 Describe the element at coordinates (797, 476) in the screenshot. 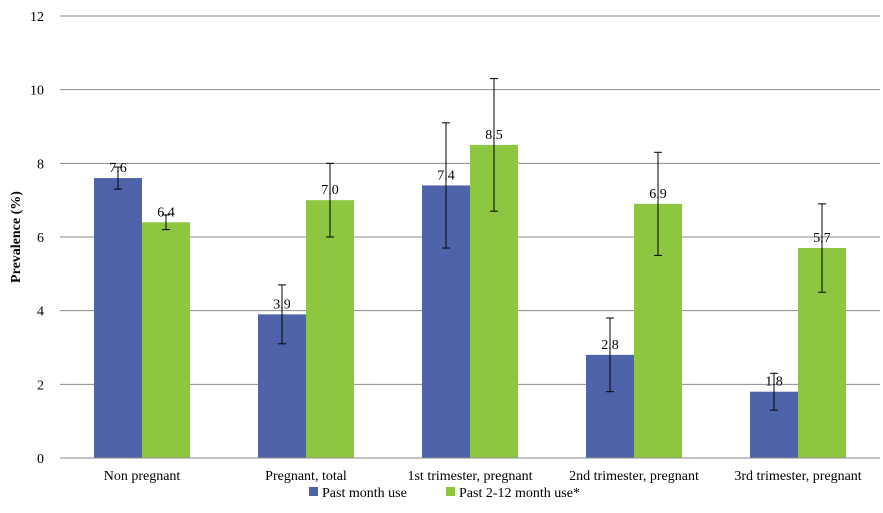

I see `x-category-label: 3rd trimester, pregnant` at that location.